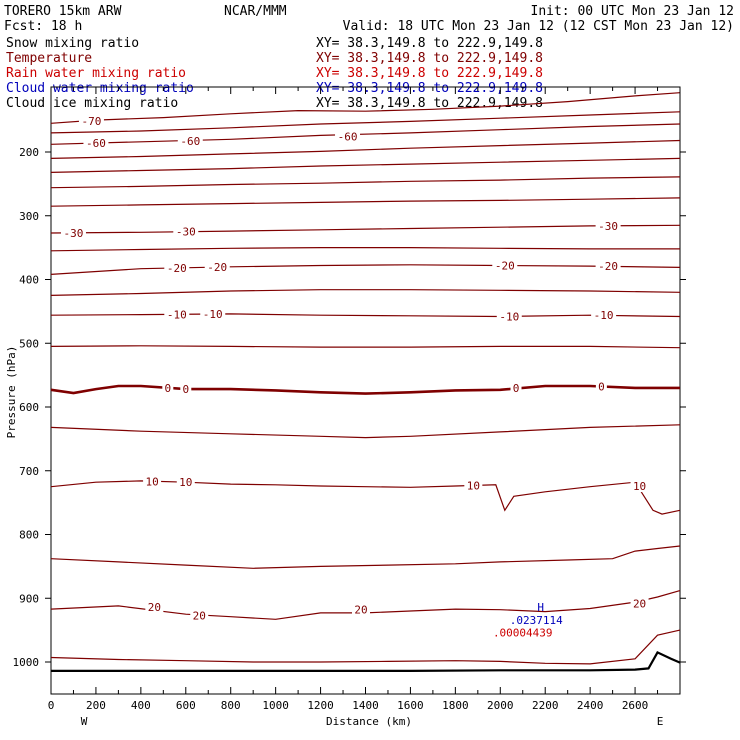  I want to click on legend-xy-rain: XY= 38.3,149.8 to 222.9,149.8, so click(429, 73).